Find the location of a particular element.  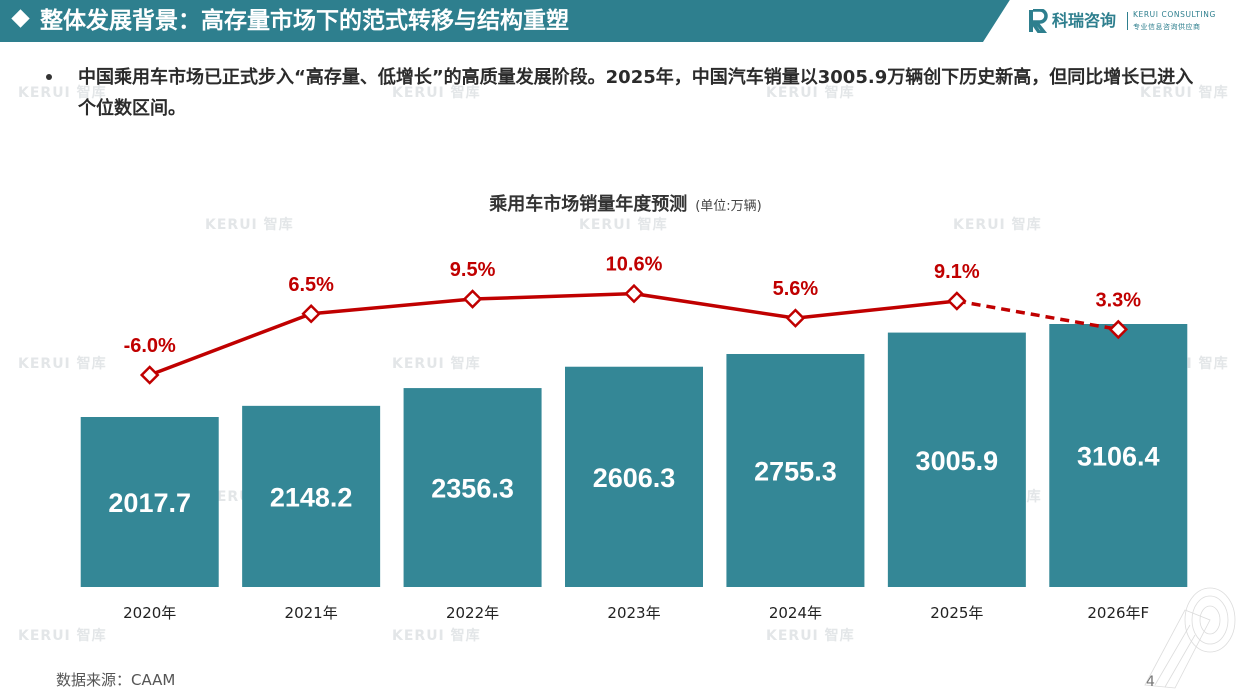

bar-value-label: 3005.9 is located at coordinates (957, 461).